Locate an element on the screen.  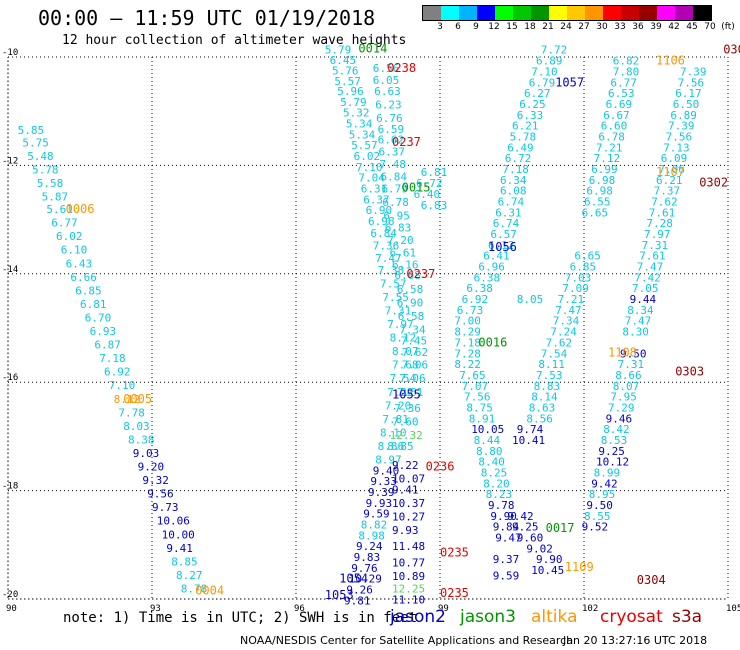
wave-height-value: 10.45 is located at coordinates (547, 570).